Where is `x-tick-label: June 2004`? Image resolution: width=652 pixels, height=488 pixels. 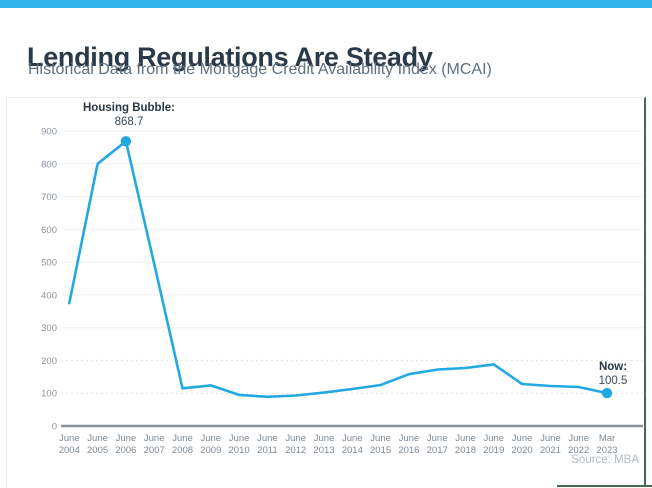
x-tick-label: June 2004 is located at coordinates (69, 444).